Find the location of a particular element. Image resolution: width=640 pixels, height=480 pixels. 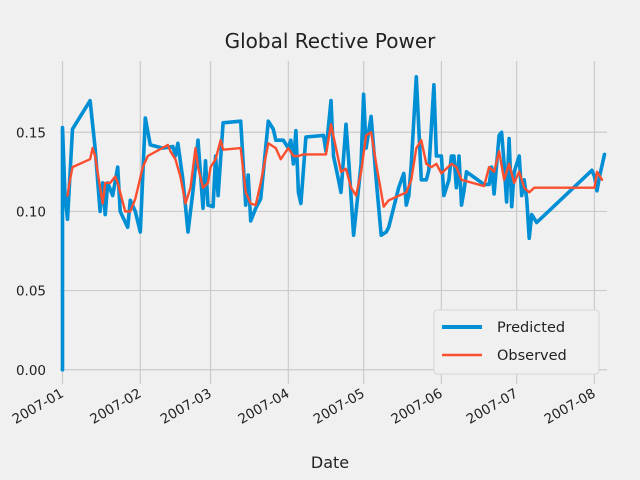

legend-label-observed: Observed is located at coordinates (532, 356).